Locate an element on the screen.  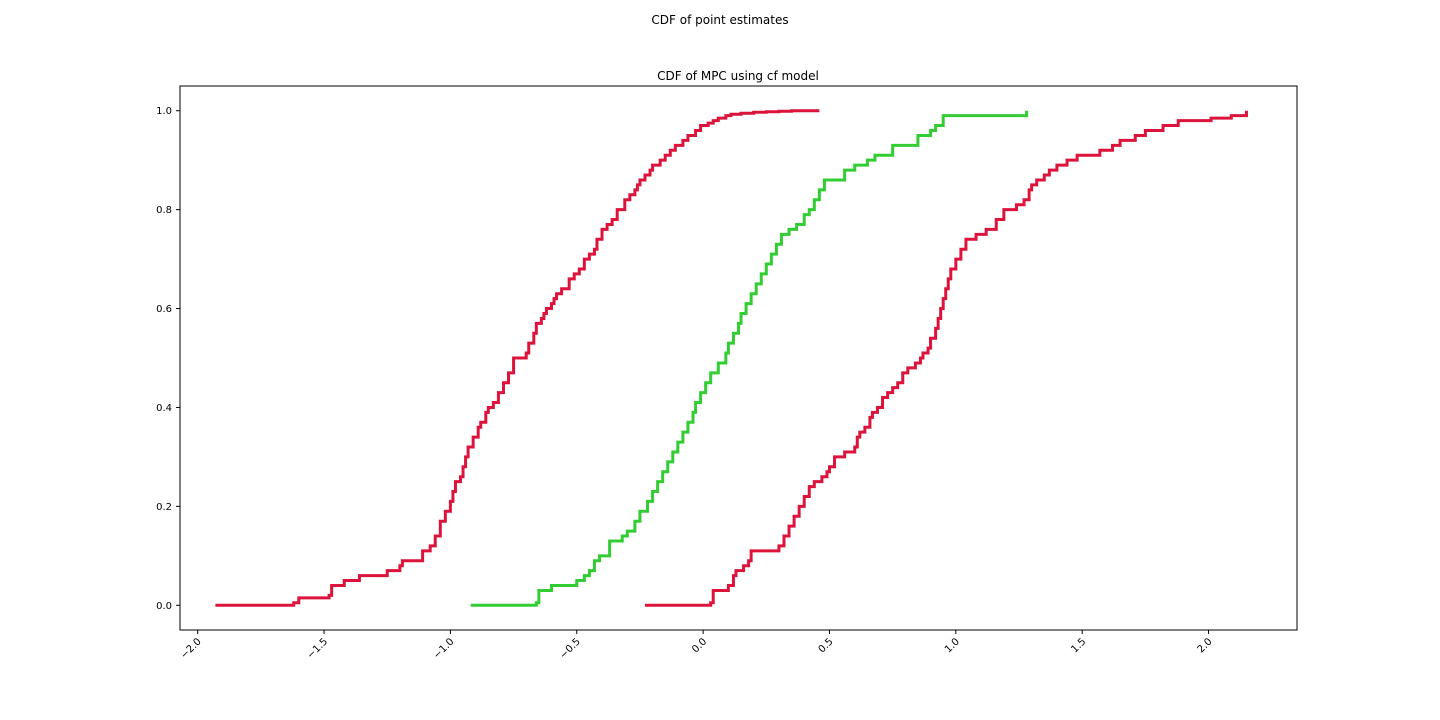
figure-suptitle: CDF of point estimates is located at coordinates (719, 20).